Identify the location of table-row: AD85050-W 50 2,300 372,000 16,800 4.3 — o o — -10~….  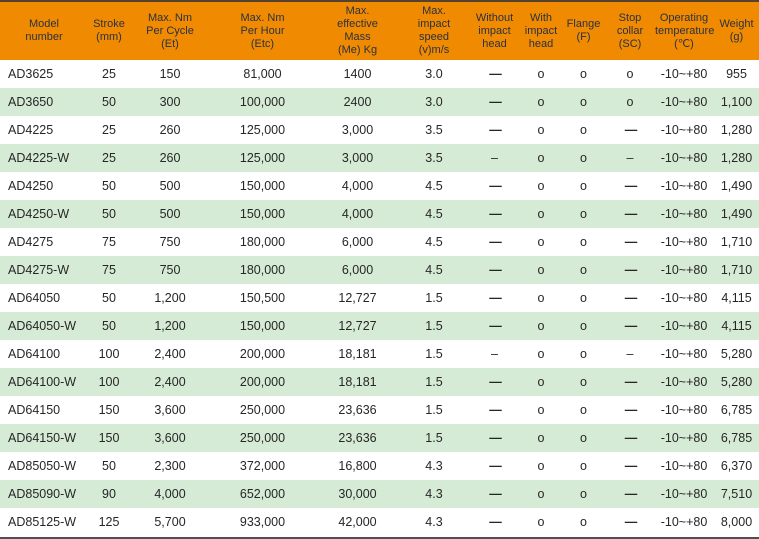
(379, 466).